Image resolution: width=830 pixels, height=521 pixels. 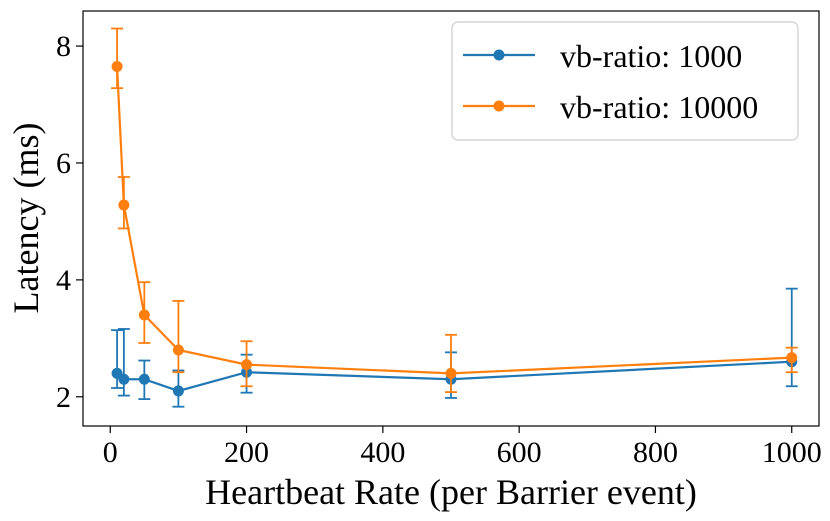 I want to click on legend-box, so click(x=625, y=81).